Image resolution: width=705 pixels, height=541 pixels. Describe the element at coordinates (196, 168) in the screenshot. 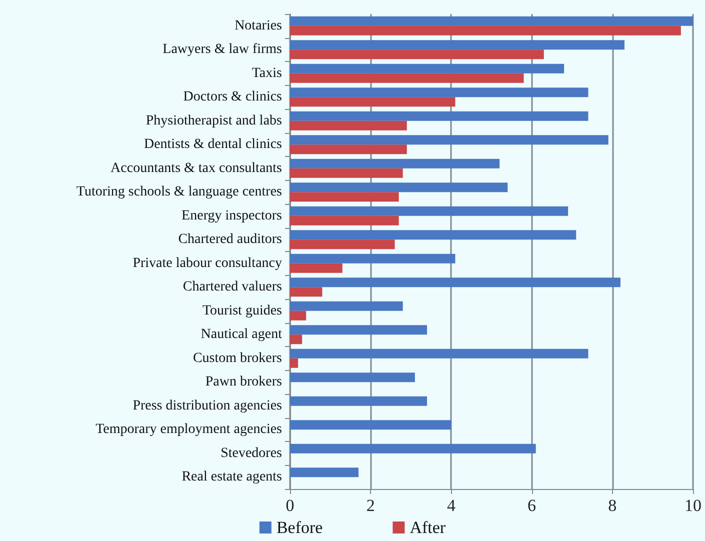

I see `y-tick-label: Accountants & tax consultants` at that location.